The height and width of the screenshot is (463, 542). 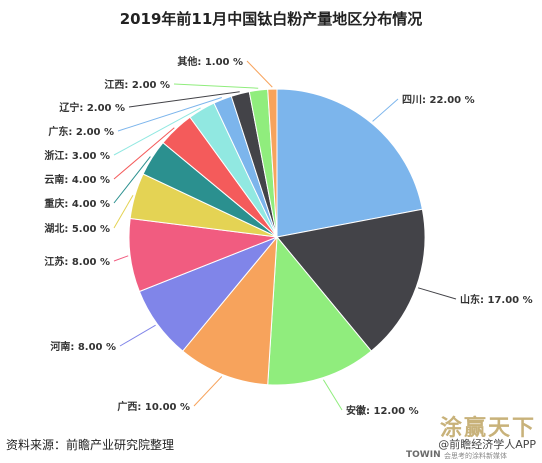 I want to click on source-note: 资料来源：前瞻产业研究院整理, so click(x=90, y=445).